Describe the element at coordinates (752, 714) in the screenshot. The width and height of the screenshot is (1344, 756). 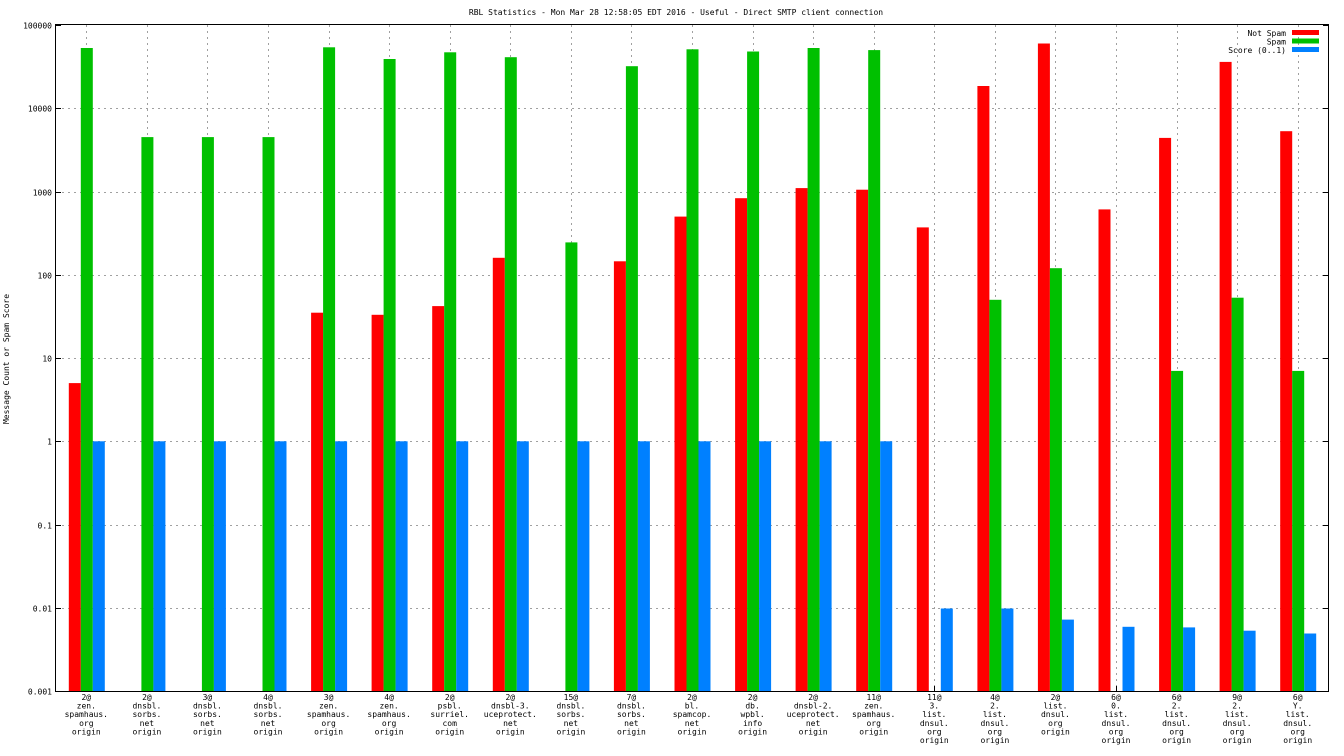
I see `x-tick-label: 2@ db. wpbl. info origin` at that location.